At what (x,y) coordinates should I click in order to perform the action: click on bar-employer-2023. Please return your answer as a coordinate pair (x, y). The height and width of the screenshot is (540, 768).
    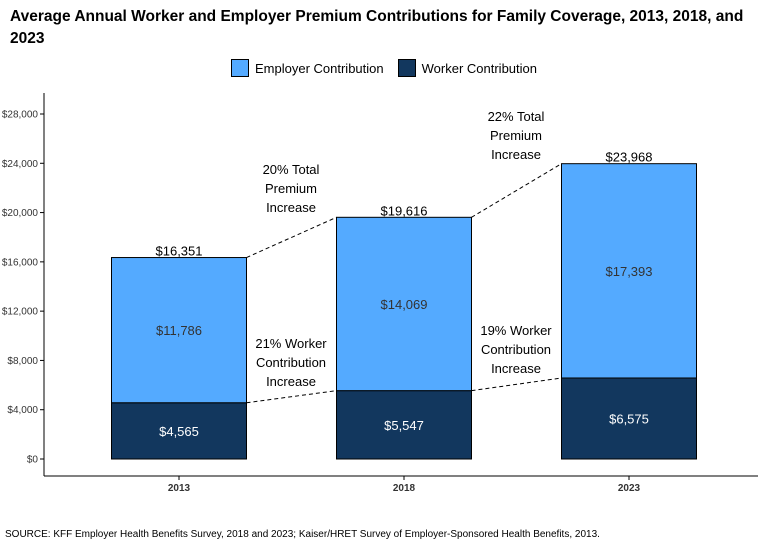
    Looking at the image, I should click on (629, 271).